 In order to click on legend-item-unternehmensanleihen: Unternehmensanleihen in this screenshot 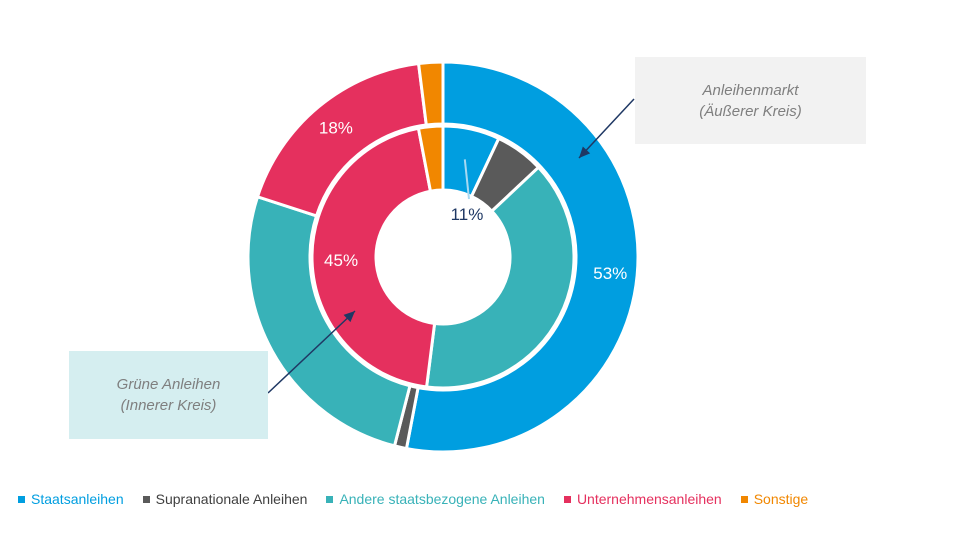, I will do `click(642, 499)`.